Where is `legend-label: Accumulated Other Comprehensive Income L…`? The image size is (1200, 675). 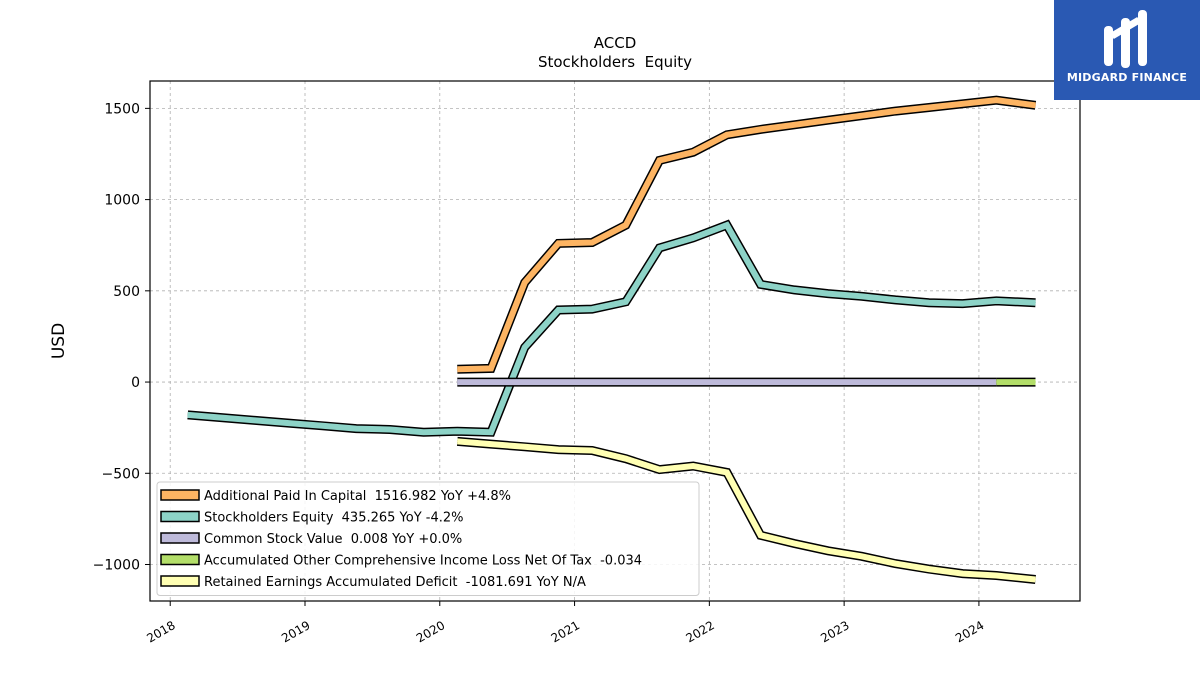 legend-label: Accumulated Other Comprehensive Income L… is located at coordinates (423, 561).